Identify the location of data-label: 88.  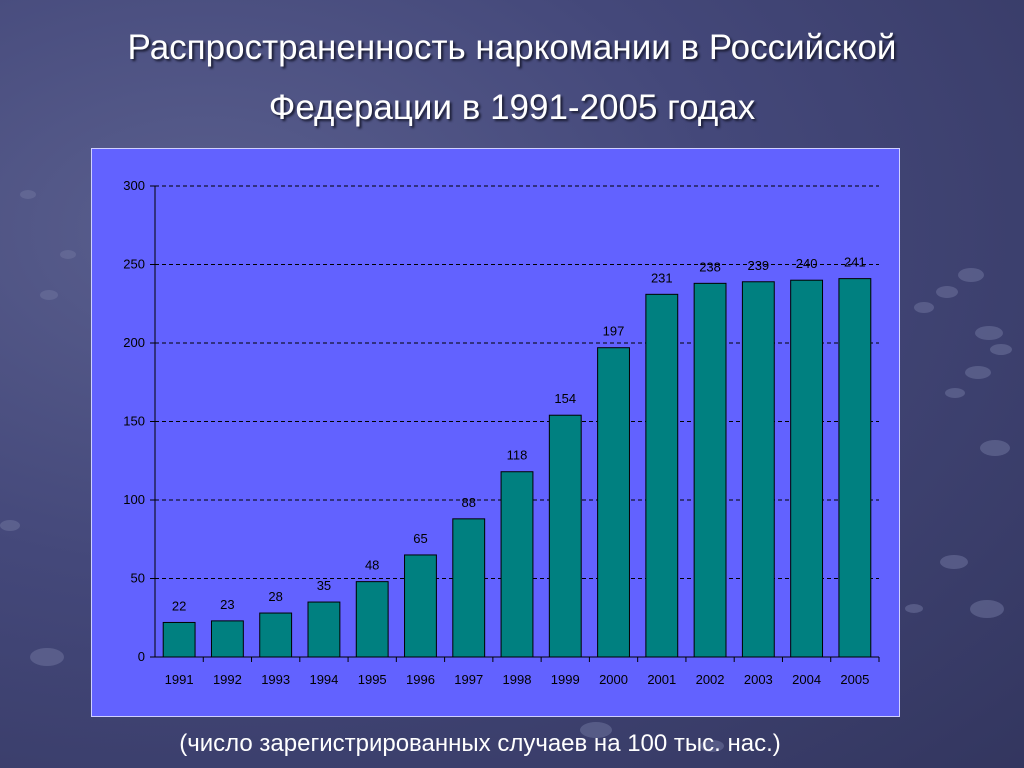
(468, 502).